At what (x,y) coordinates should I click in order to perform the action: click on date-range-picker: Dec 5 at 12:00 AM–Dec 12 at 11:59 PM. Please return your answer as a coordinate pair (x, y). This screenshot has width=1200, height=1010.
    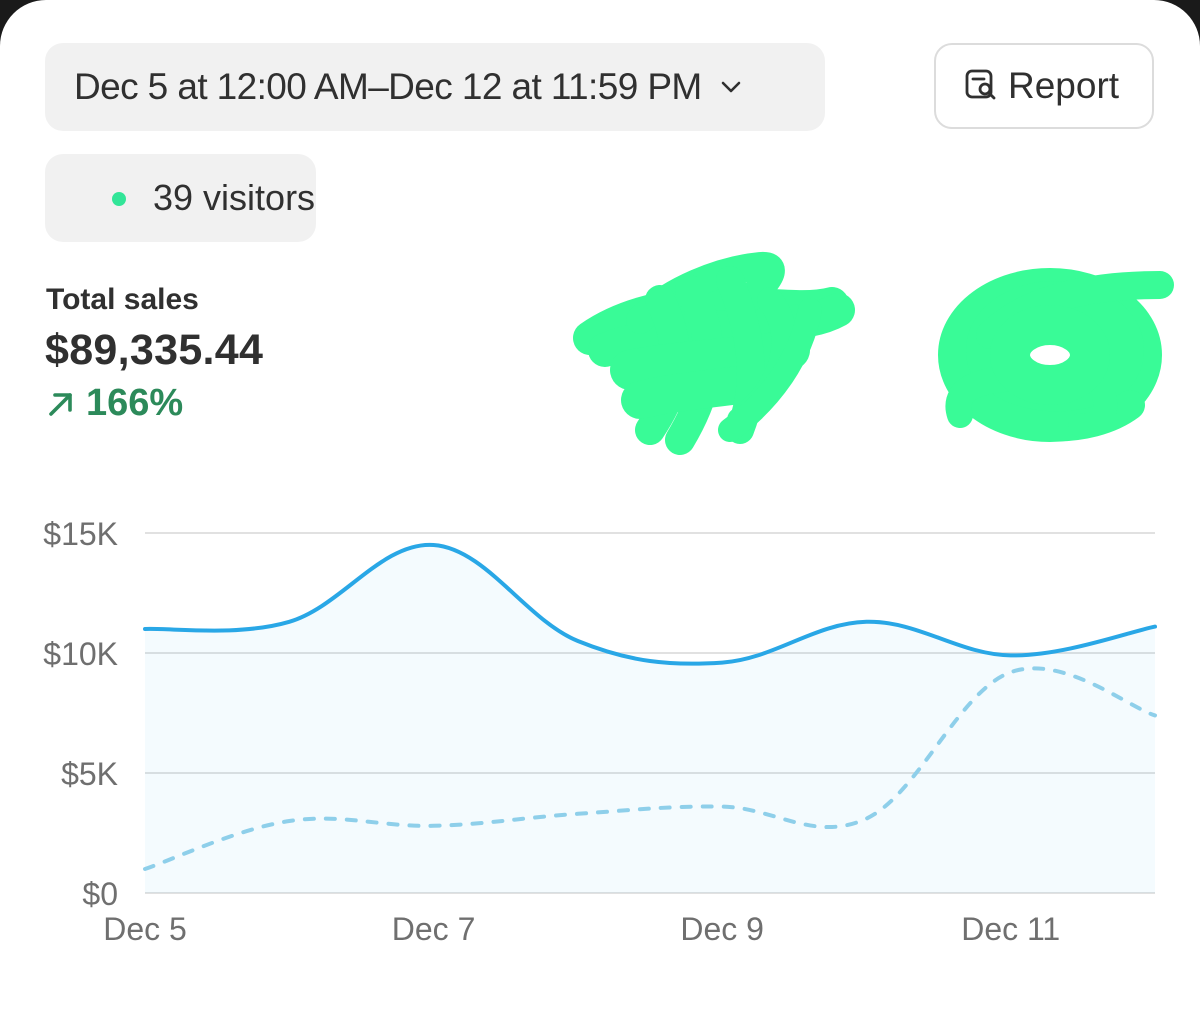
    Looking at the image, I should click on (435, 87).